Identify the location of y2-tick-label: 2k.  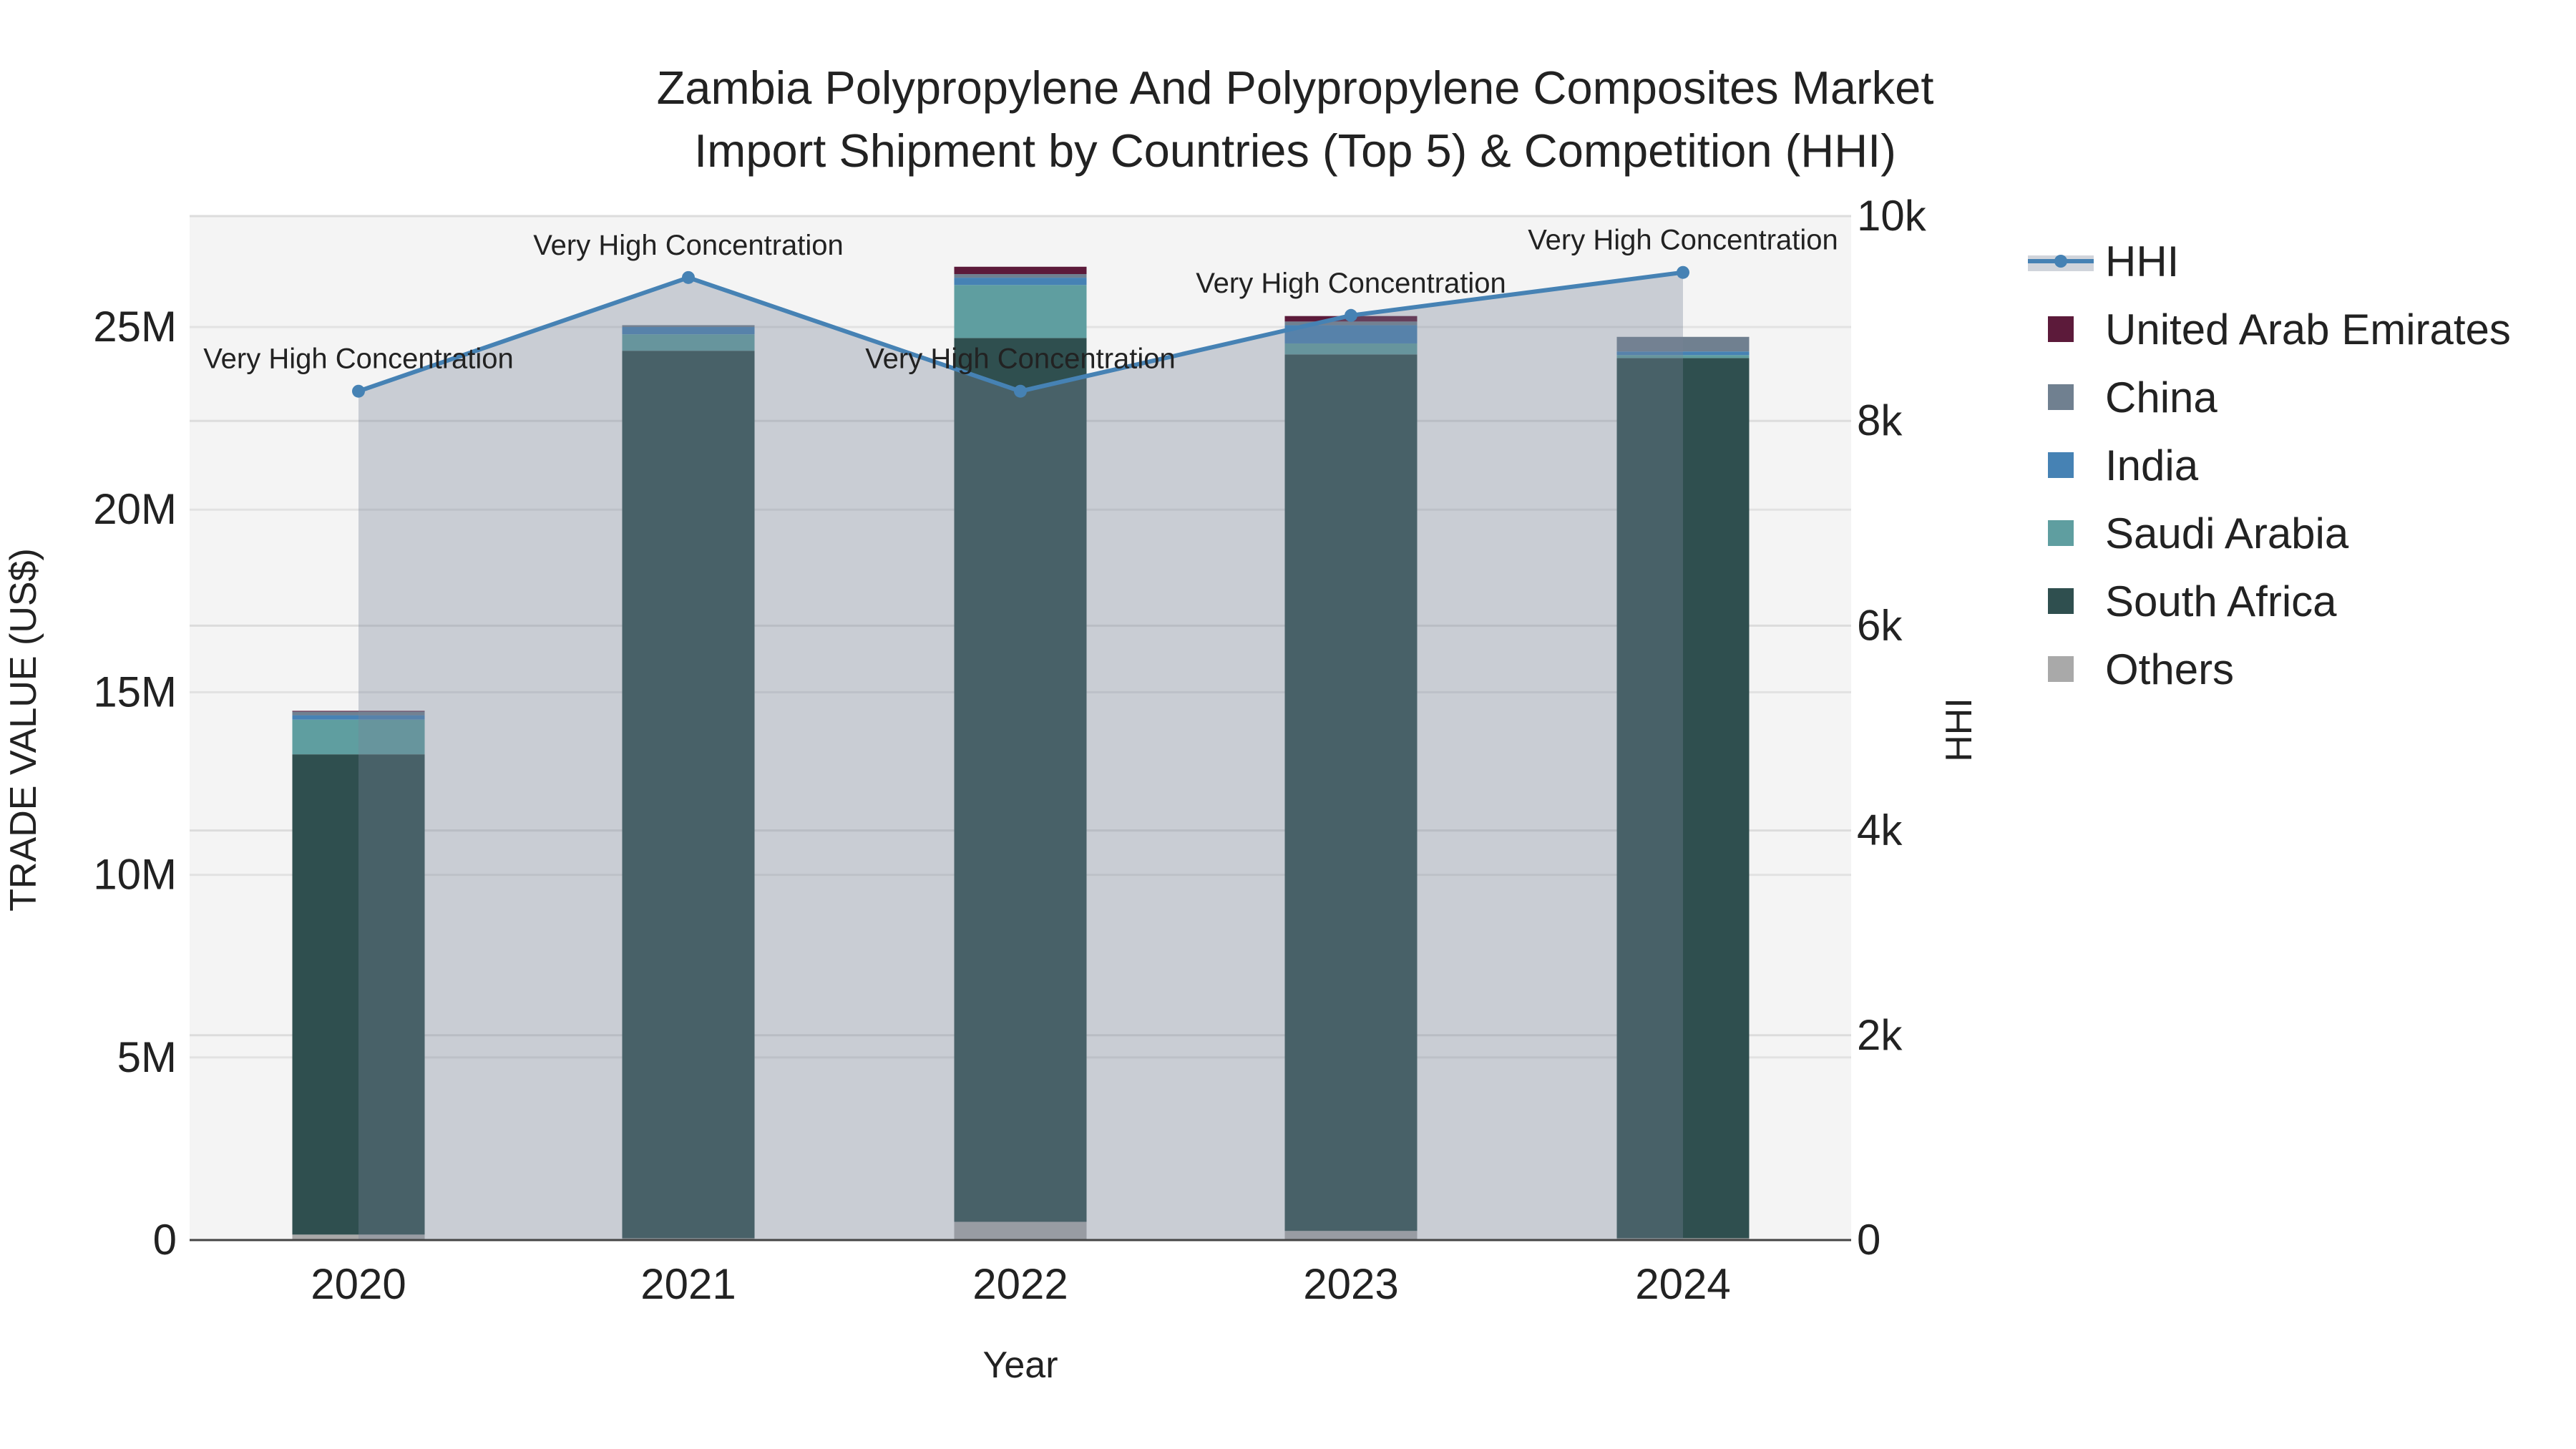
(1880, 1035).